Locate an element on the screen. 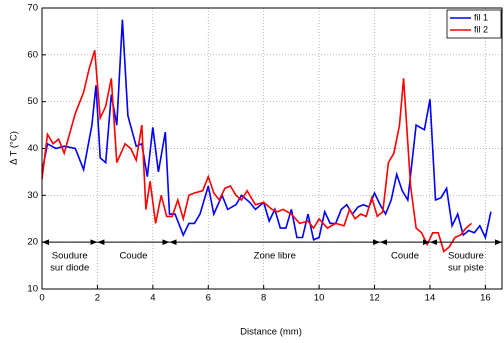  x-tick-label: 0 is located at coordinates (41, 298).